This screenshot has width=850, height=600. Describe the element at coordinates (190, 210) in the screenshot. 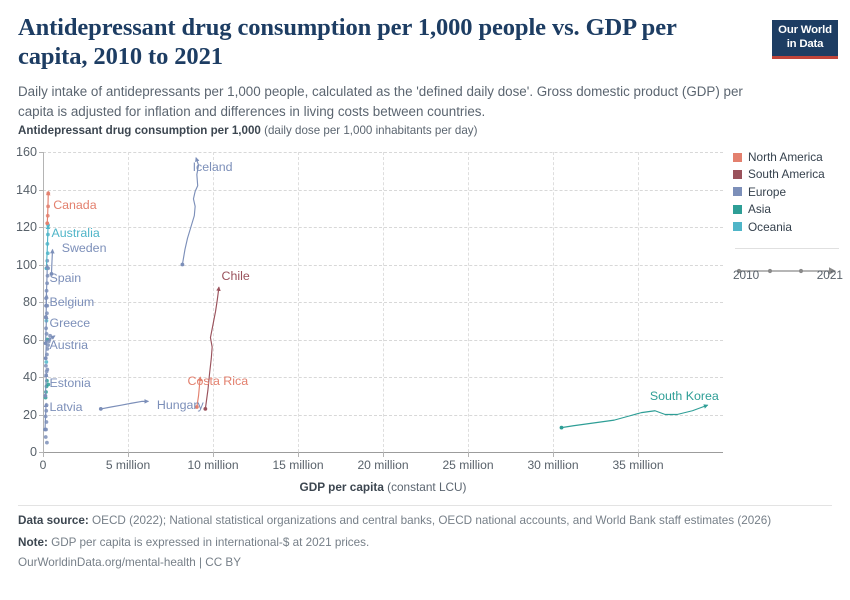

I see `series-line-iceland` at that location.